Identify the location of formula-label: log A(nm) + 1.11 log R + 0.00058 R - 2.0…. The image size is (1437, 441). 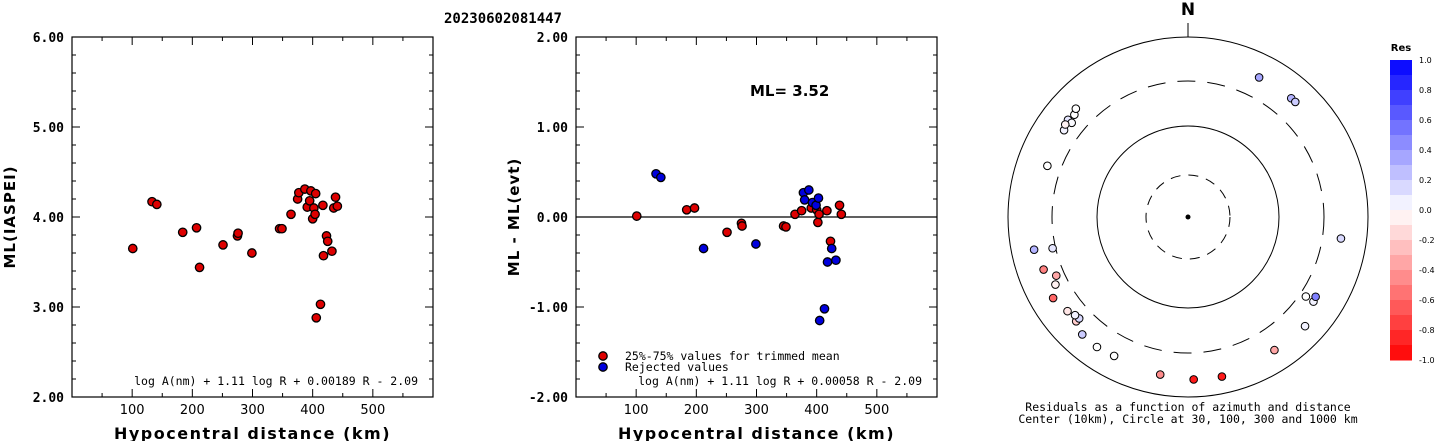
(780, 381).